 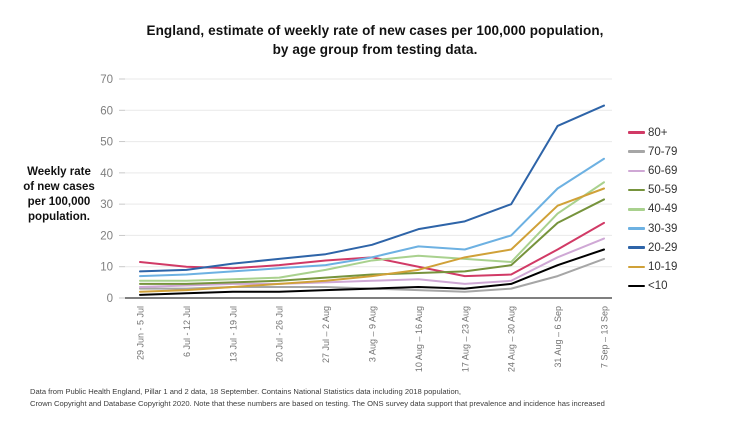 I want to click on legend-item-20-29: 20-29, so click(x=652, y=247).